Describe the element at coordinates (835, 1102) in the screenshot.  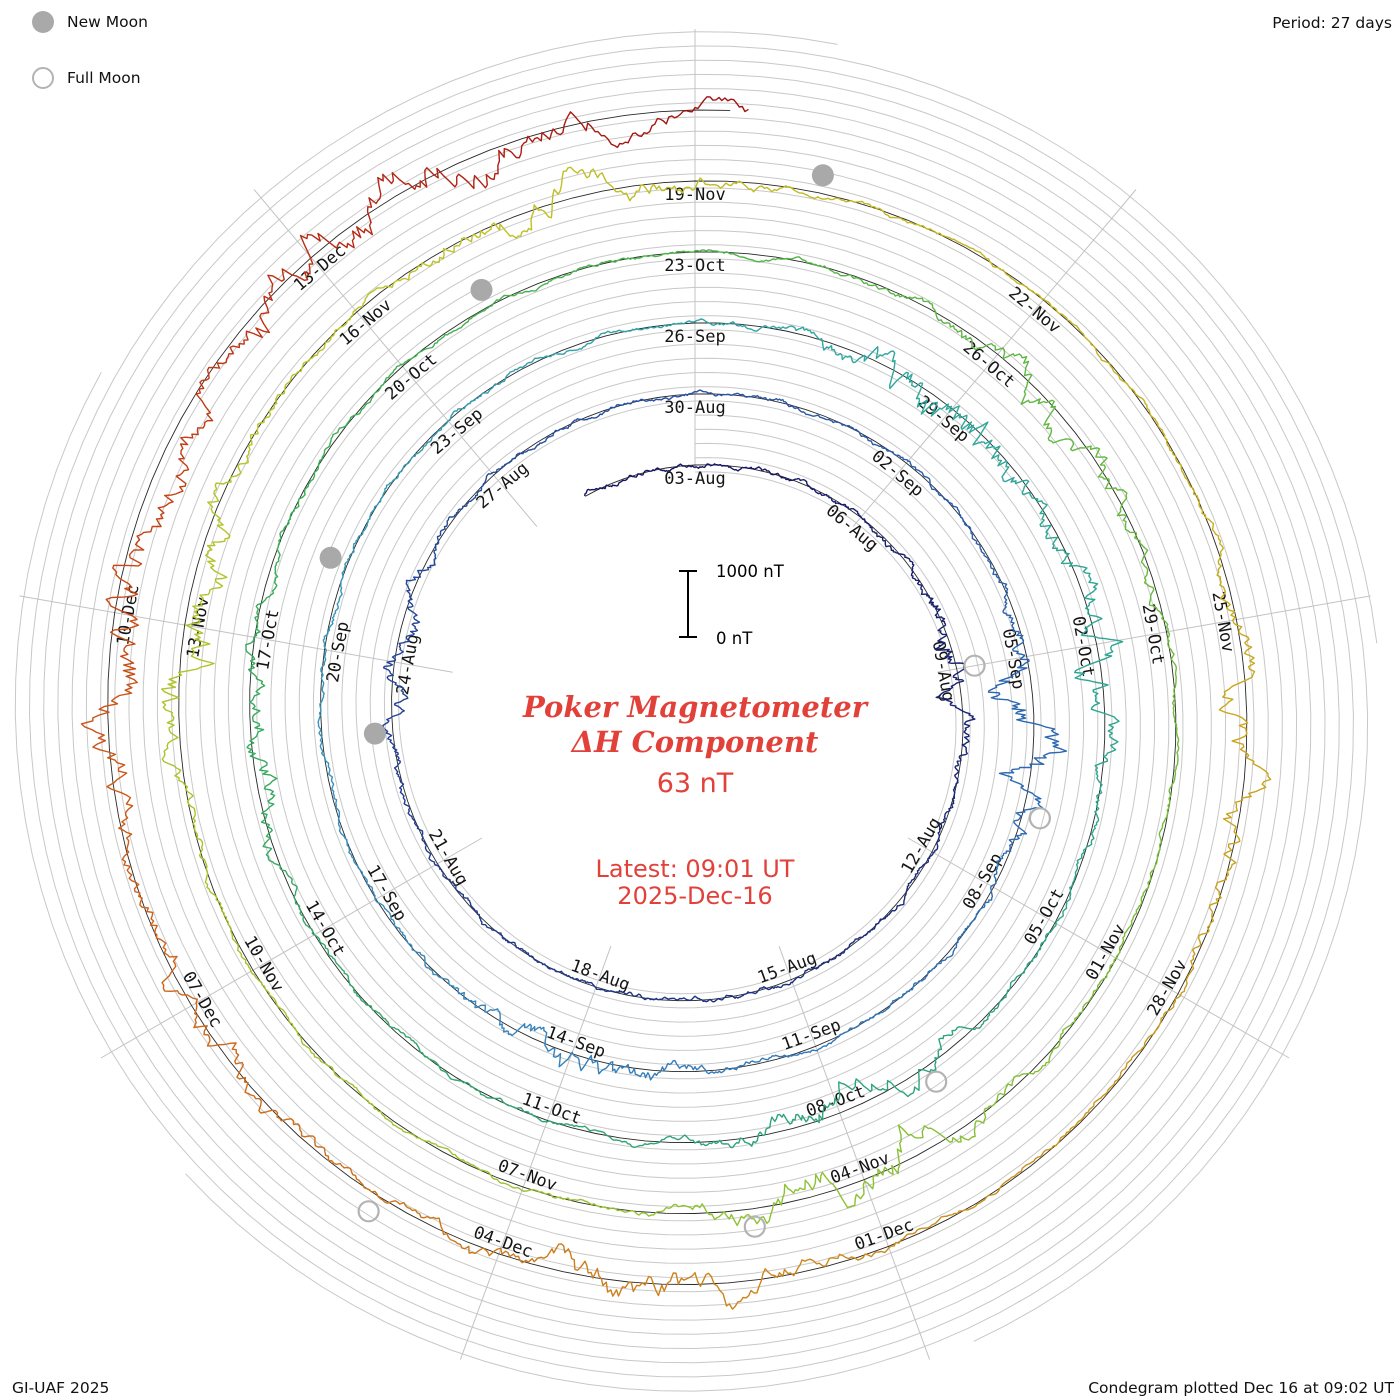
I see `svg-text: 08-Oct` at that location.